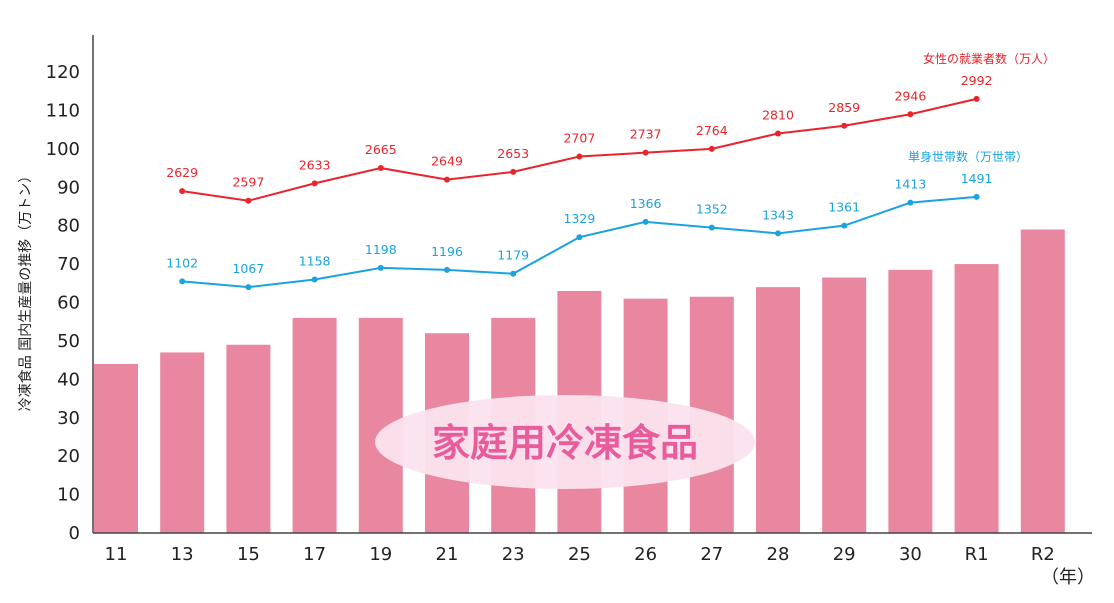 The width and height of the screenshot is (1114, 603). What do you see at coordinates (248, 268) in the screenshot?
I see `data-label-single: 1067` at bounding box center [248, 268].